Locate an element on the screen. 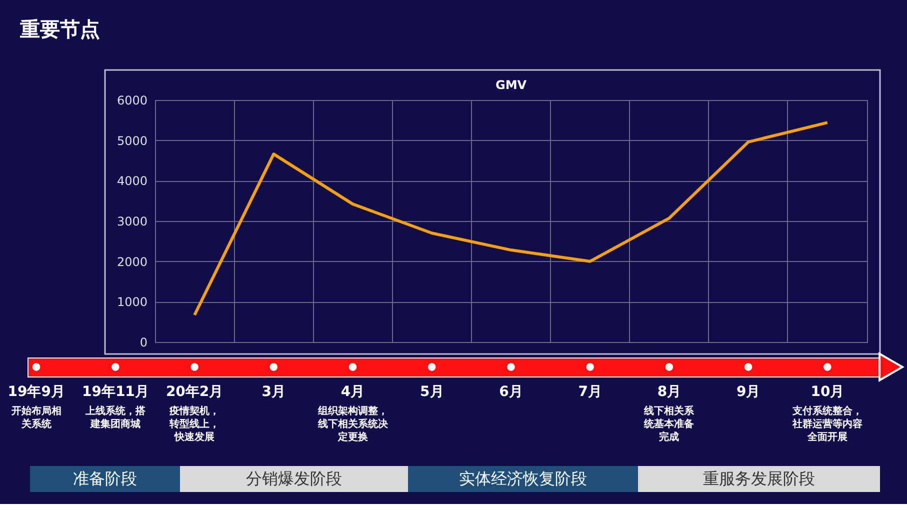  y-tick-label: 4000 is located at coordinates (132, 181).